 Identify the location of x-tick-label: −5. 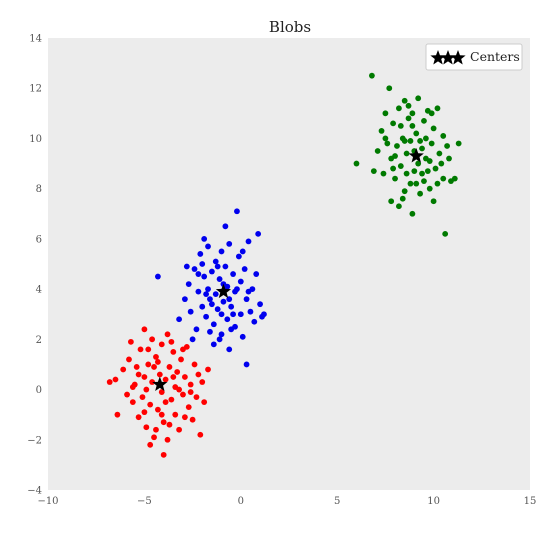
(144, 501).